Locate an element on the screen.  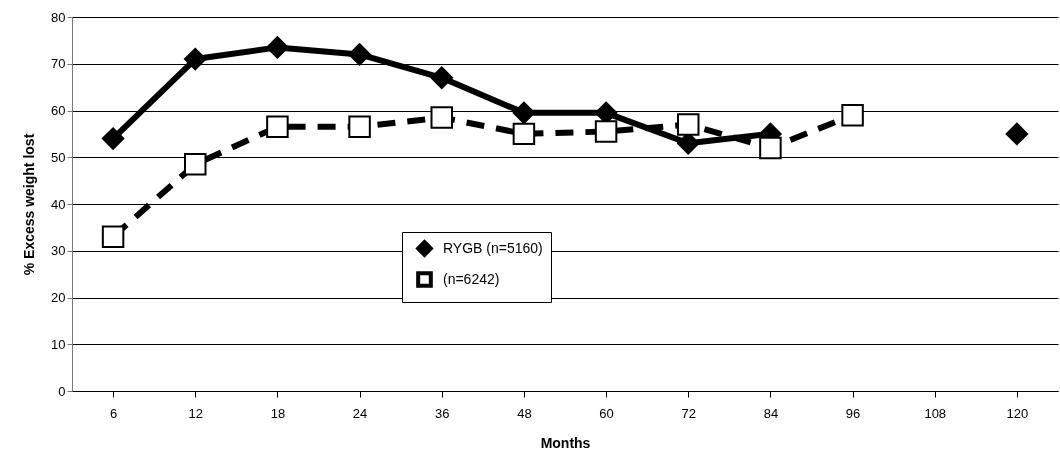
y-tick-label: 10 is located at coordinates (58, 344).